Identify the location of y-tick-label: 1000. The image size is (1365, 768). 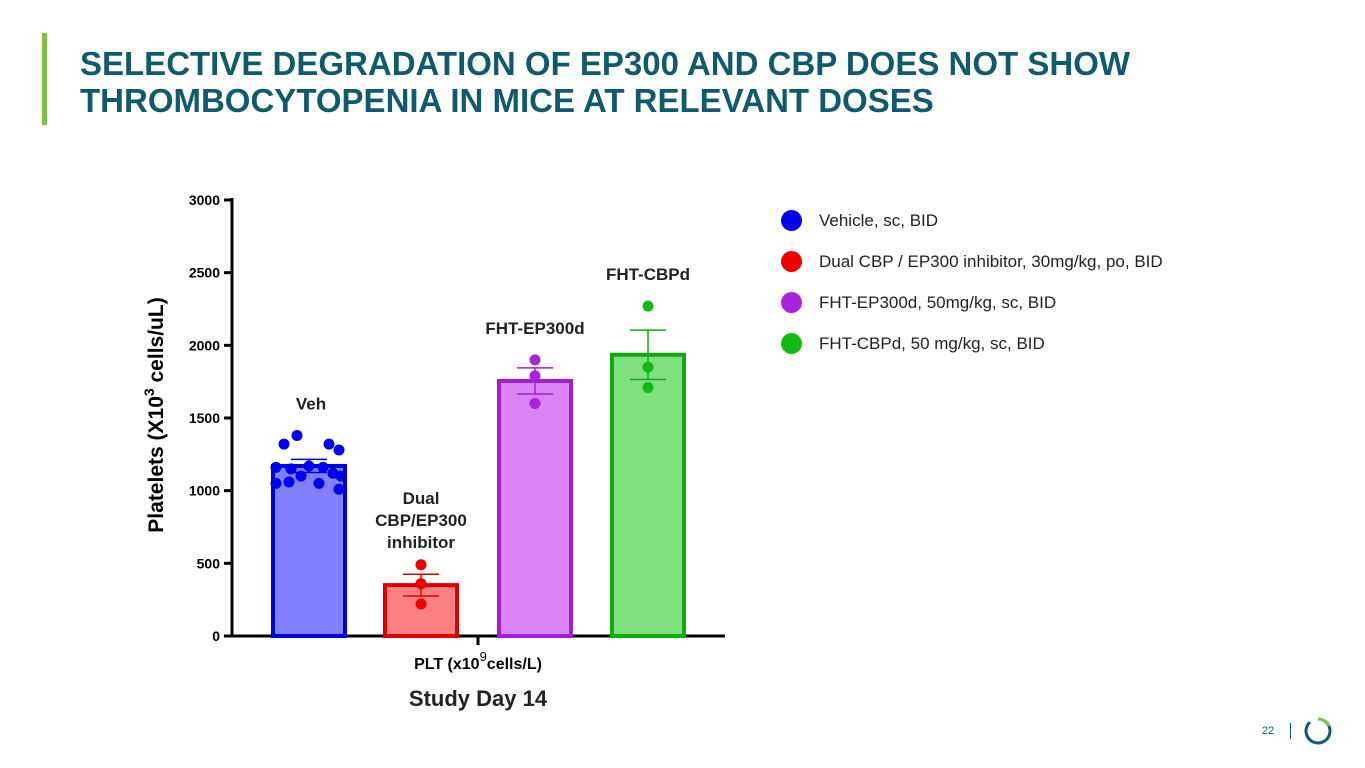
(204, 491).